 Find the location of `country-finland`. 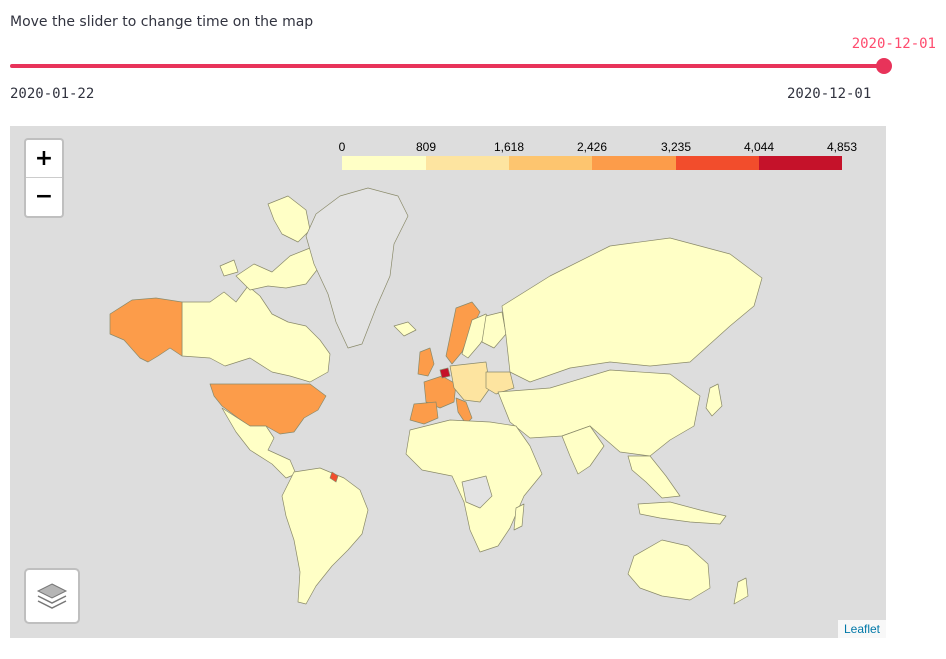

country-finland is located at coordinates (494, 330).